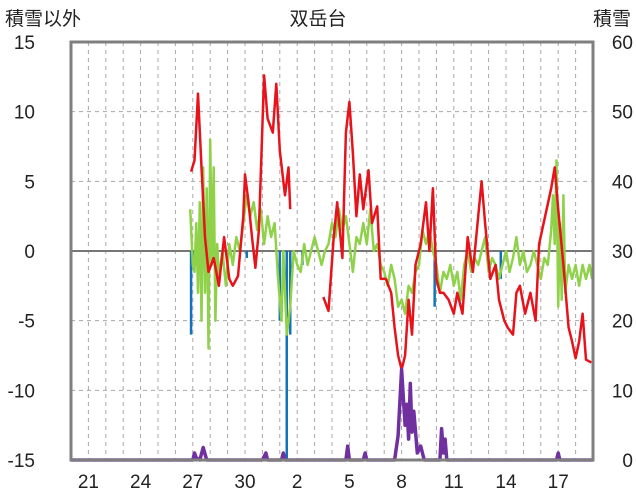  Describe the element at coordinates (622, 182) in the screenshot. I see `right-tick-label: 40` at that location.